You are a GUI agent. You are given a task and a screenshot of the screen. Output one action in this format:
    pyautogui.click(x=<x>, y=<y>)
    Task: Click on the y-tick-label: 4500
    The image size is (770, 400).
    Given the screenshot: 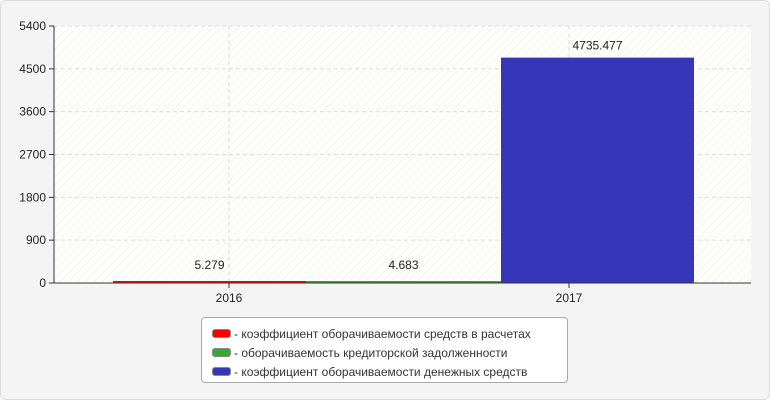 What is the action you would take?
    pyautogui.click(x=32, y=69)
    